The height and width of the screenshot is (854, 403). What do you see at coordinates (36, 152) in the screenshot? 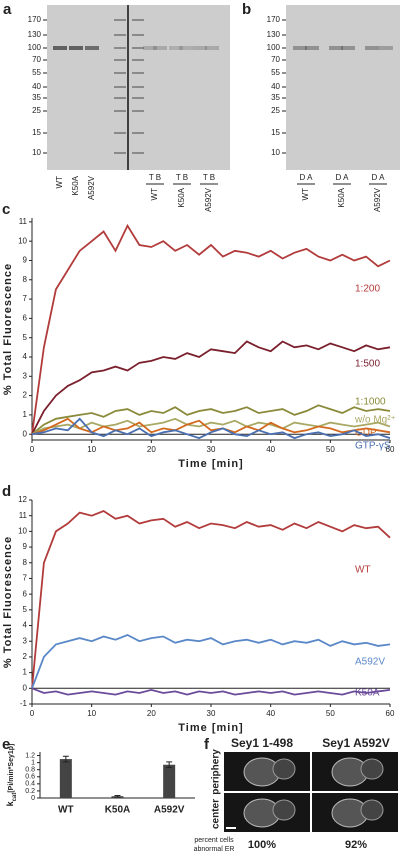
I see `marker-label: 10` at bounding box center [36, 152].